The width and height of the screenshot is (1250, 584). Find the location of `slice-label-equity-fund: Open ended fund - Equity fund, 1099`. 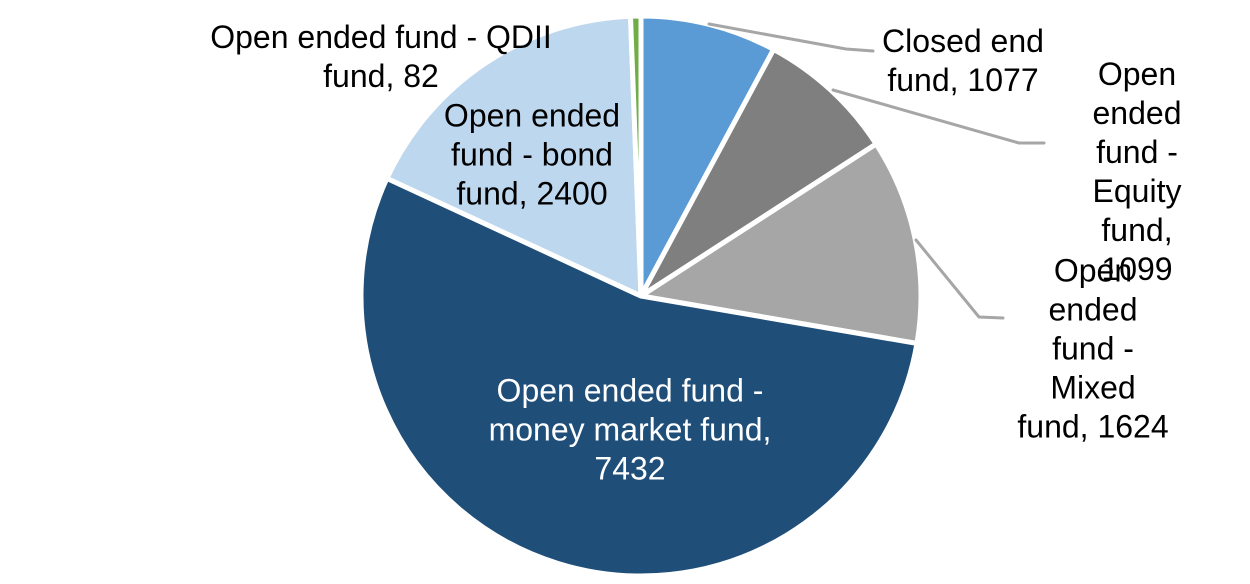

slice-label-equity-fund: Open ended fund - Equity fund, 1099 is located at coordinates (1137, 171).